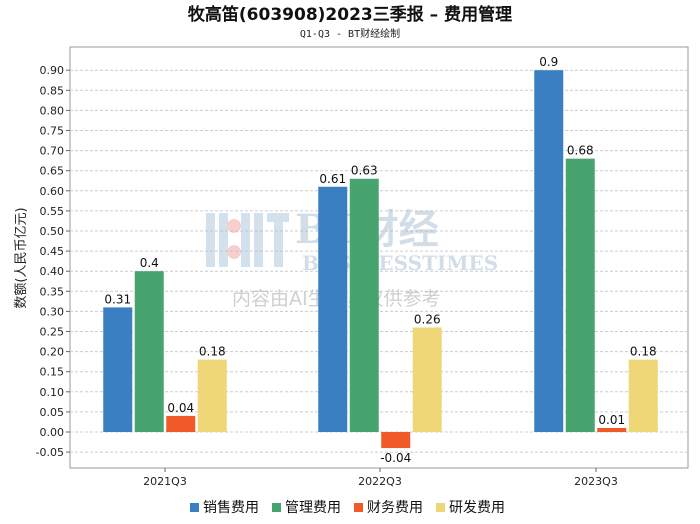 The width and height of the screenshot is (700, 524). Describe the element at coordinates (52, 311) in the screenshot. I see `y-tick-label: 0.30` at that location.